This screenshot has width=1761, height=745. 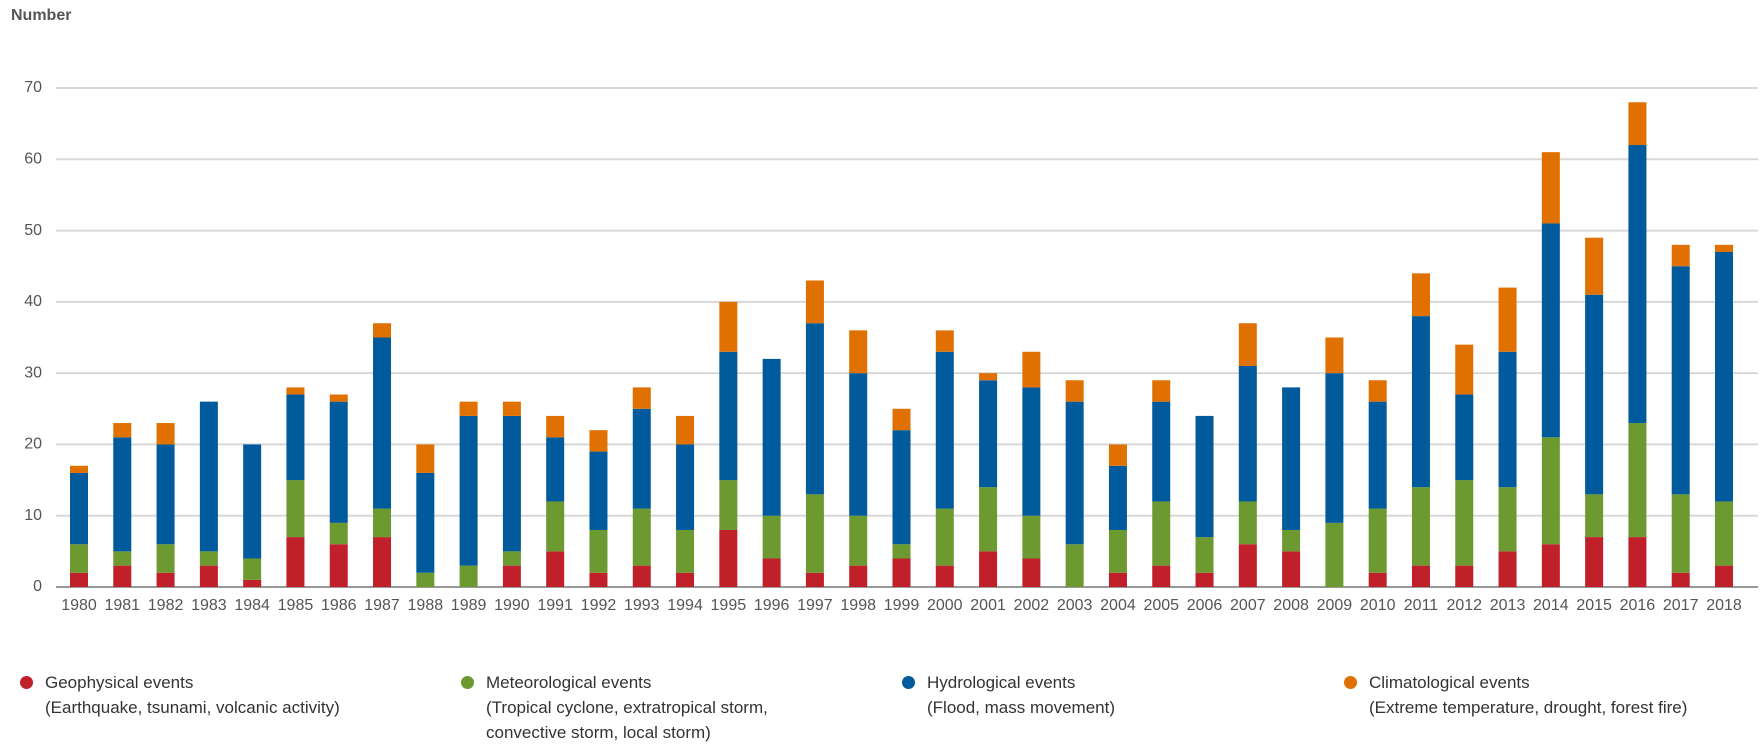 I want to click on x-tick-label: 2009, so click(x=1335, y=605).